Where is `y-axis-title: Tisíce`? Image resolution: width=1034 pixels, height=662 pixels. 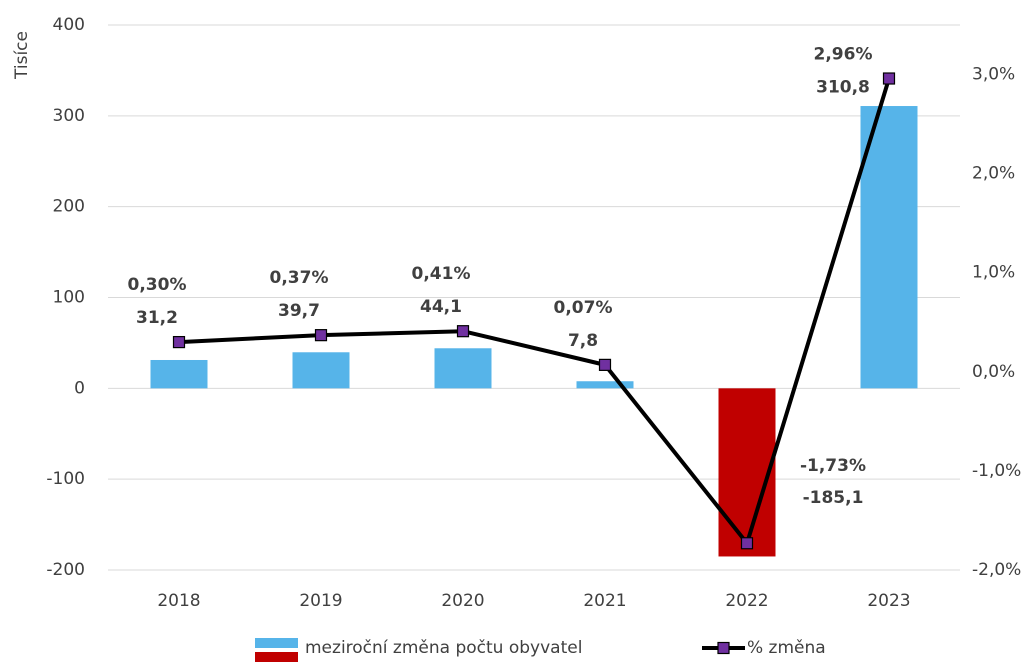
y-axis-title: Tisíce is located at coordinates (22, 55).